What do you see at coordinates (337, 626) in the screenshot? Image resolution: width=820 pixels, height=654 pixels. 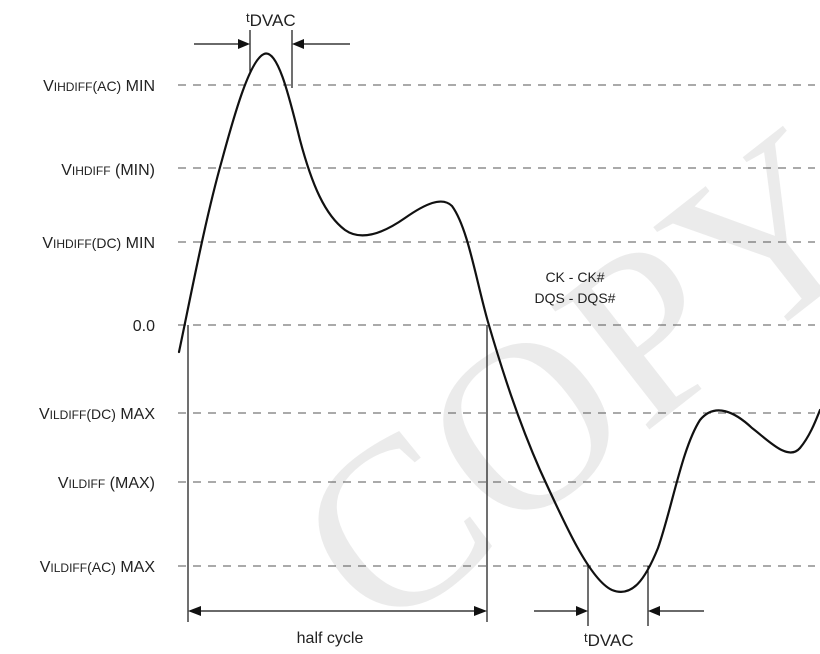 I see `half-cycle-arrow: half cycle` at bounding box center [337, 626].